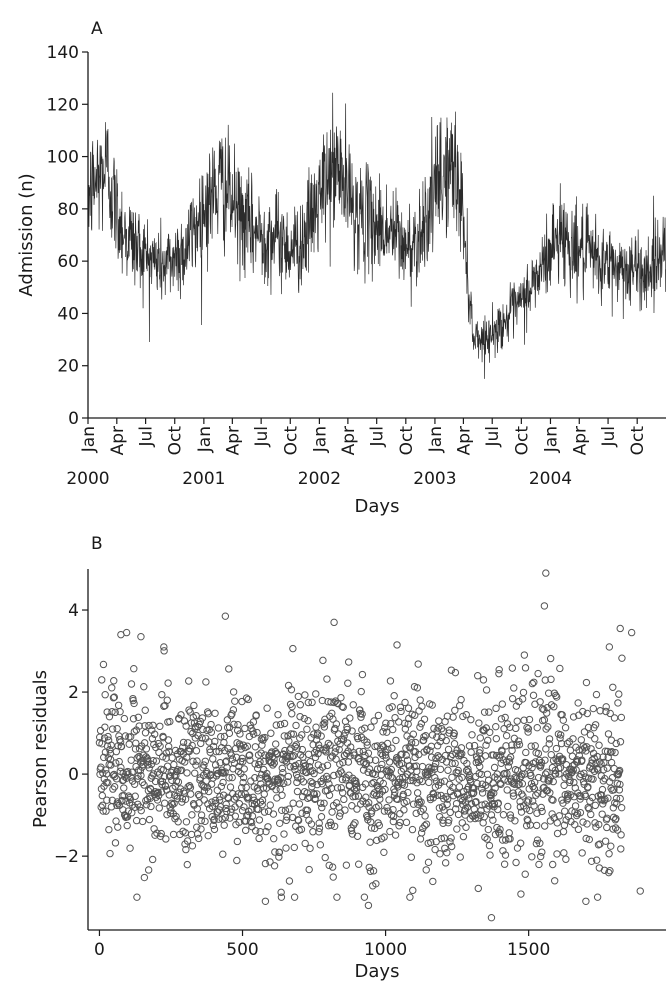  Describe the element at coordinates (493, 437) in the screenshot. I see `panel-a-x-tick-label: Jul` at that location.